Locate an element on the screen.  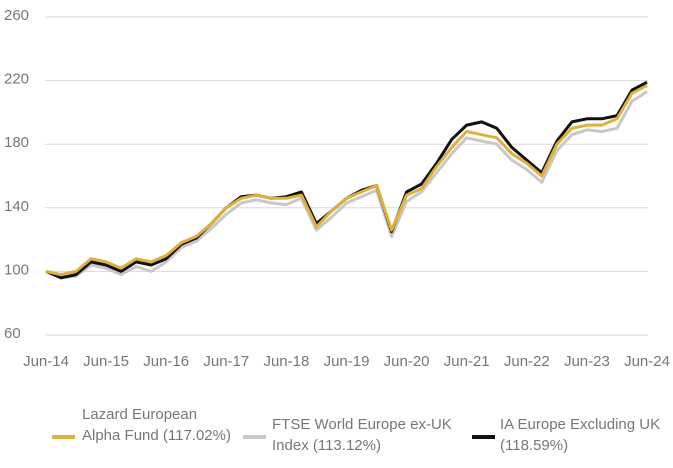
x-tick-label: Jun-24 is located at coordinates (647, 361).